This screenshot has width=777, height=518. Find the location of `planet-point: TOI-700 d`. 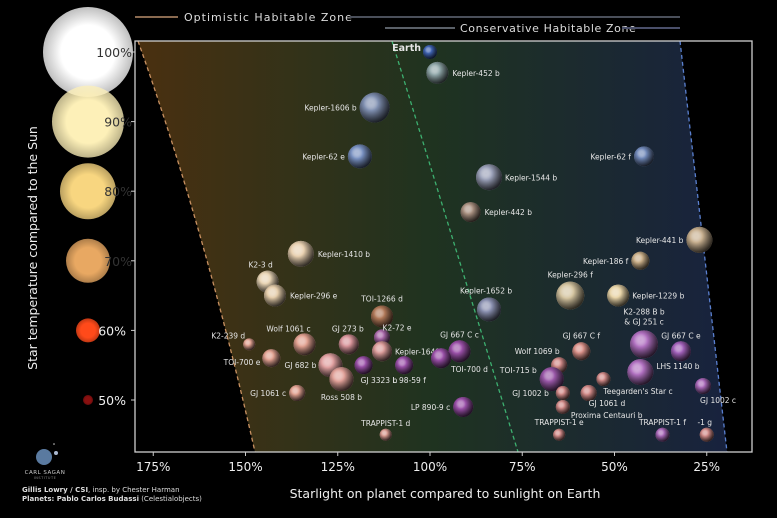

planet-point: TOI-700 d is located at coordinates (459, 361).